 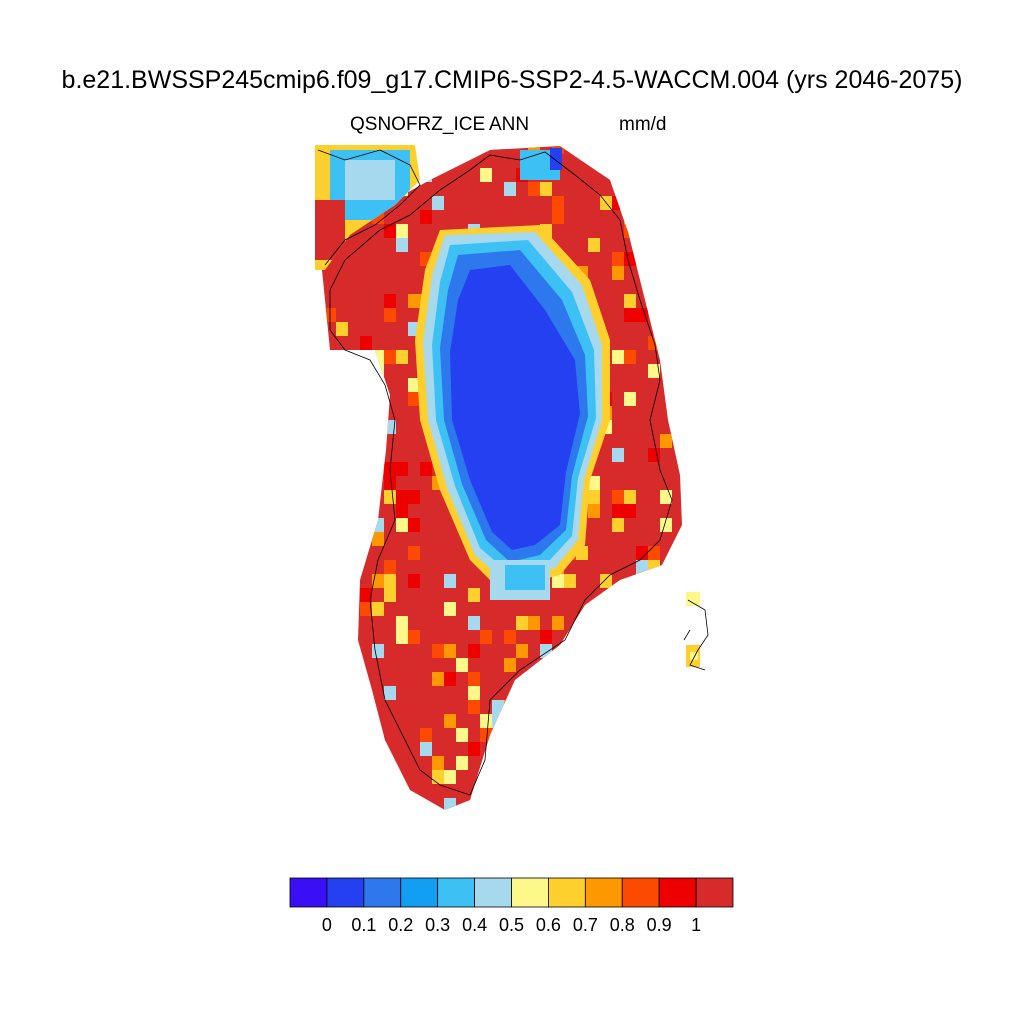 I want to click on island-coastline, so click(x=696, y=635).